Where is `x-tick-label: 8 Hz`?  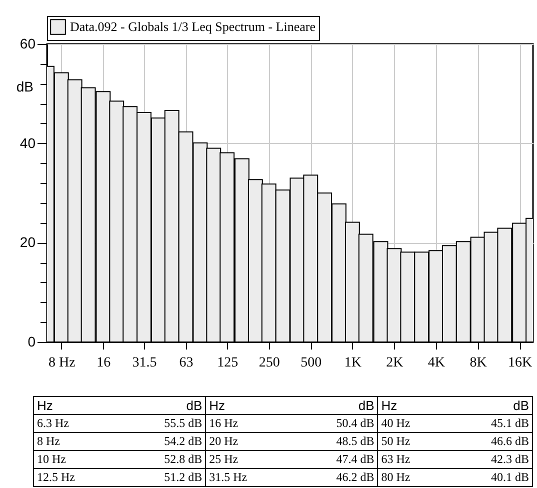
x-tick-label: 8 Hz is located at coordinates (62, 363).